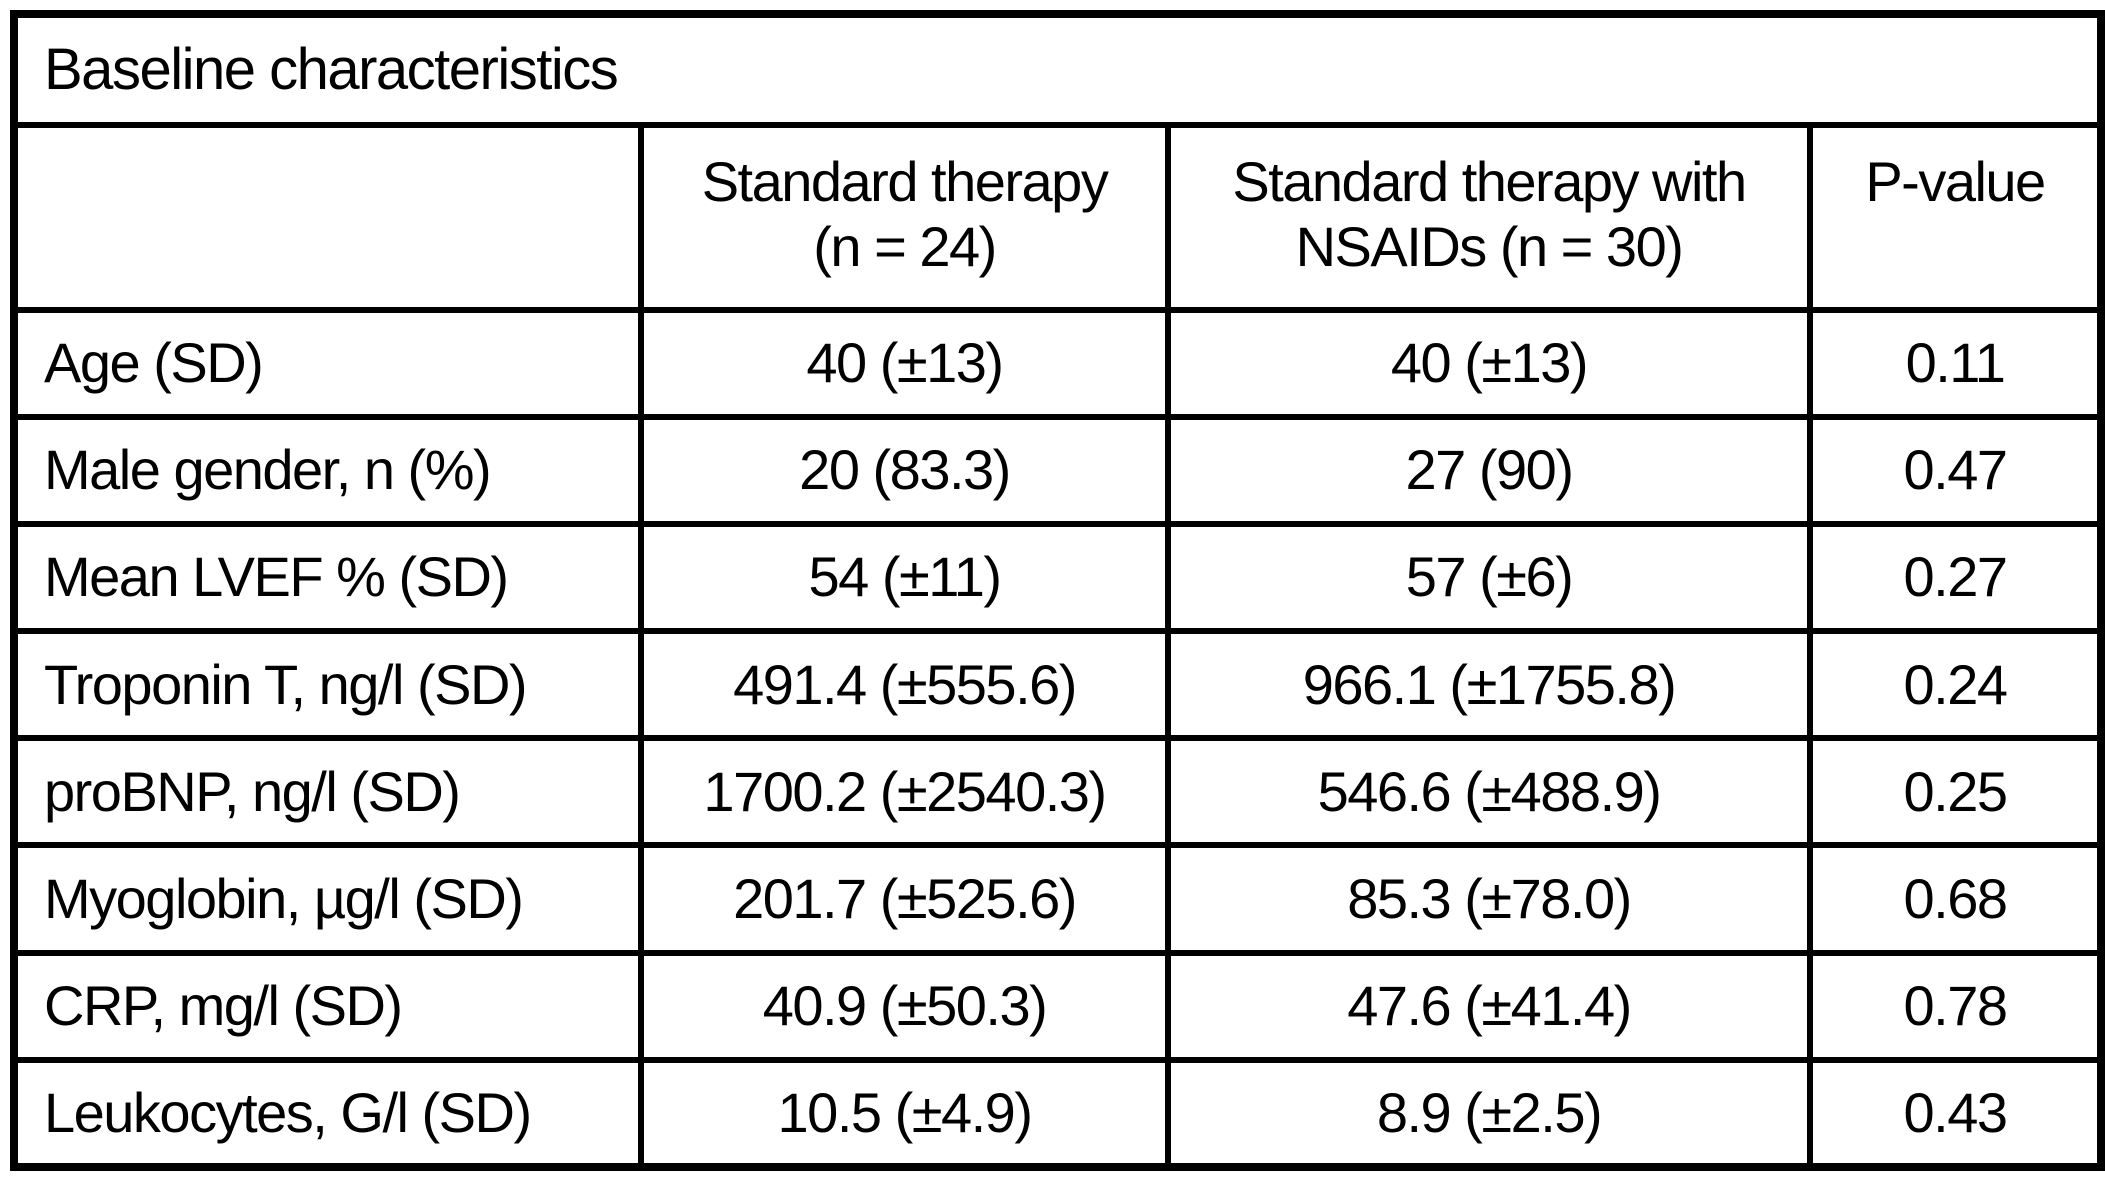 This screenshot has width=2105, height=1181. What do you see at coordinates (904, 217) in the screenshot?
I see `header-standard-therapy: Standard therapy (n = 24)` at bounding box center [904, 217].